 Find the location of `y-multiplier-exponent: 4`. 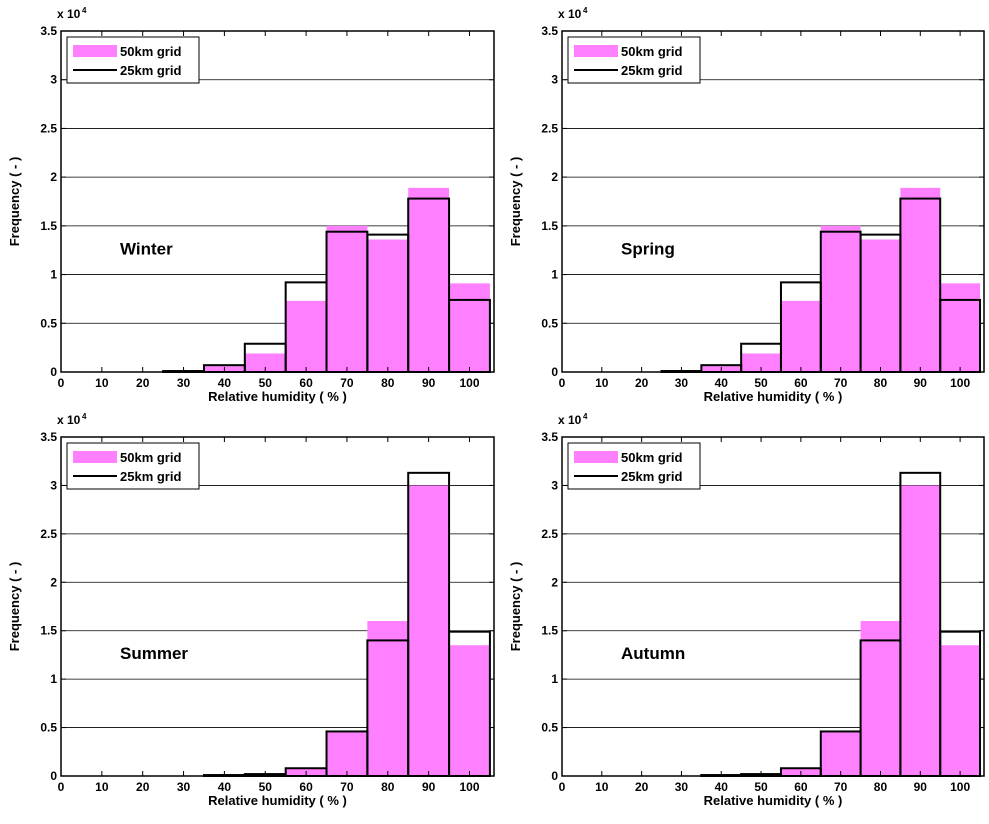

y-multiplier-exponent: 4 is located at coordinates (84, 416).